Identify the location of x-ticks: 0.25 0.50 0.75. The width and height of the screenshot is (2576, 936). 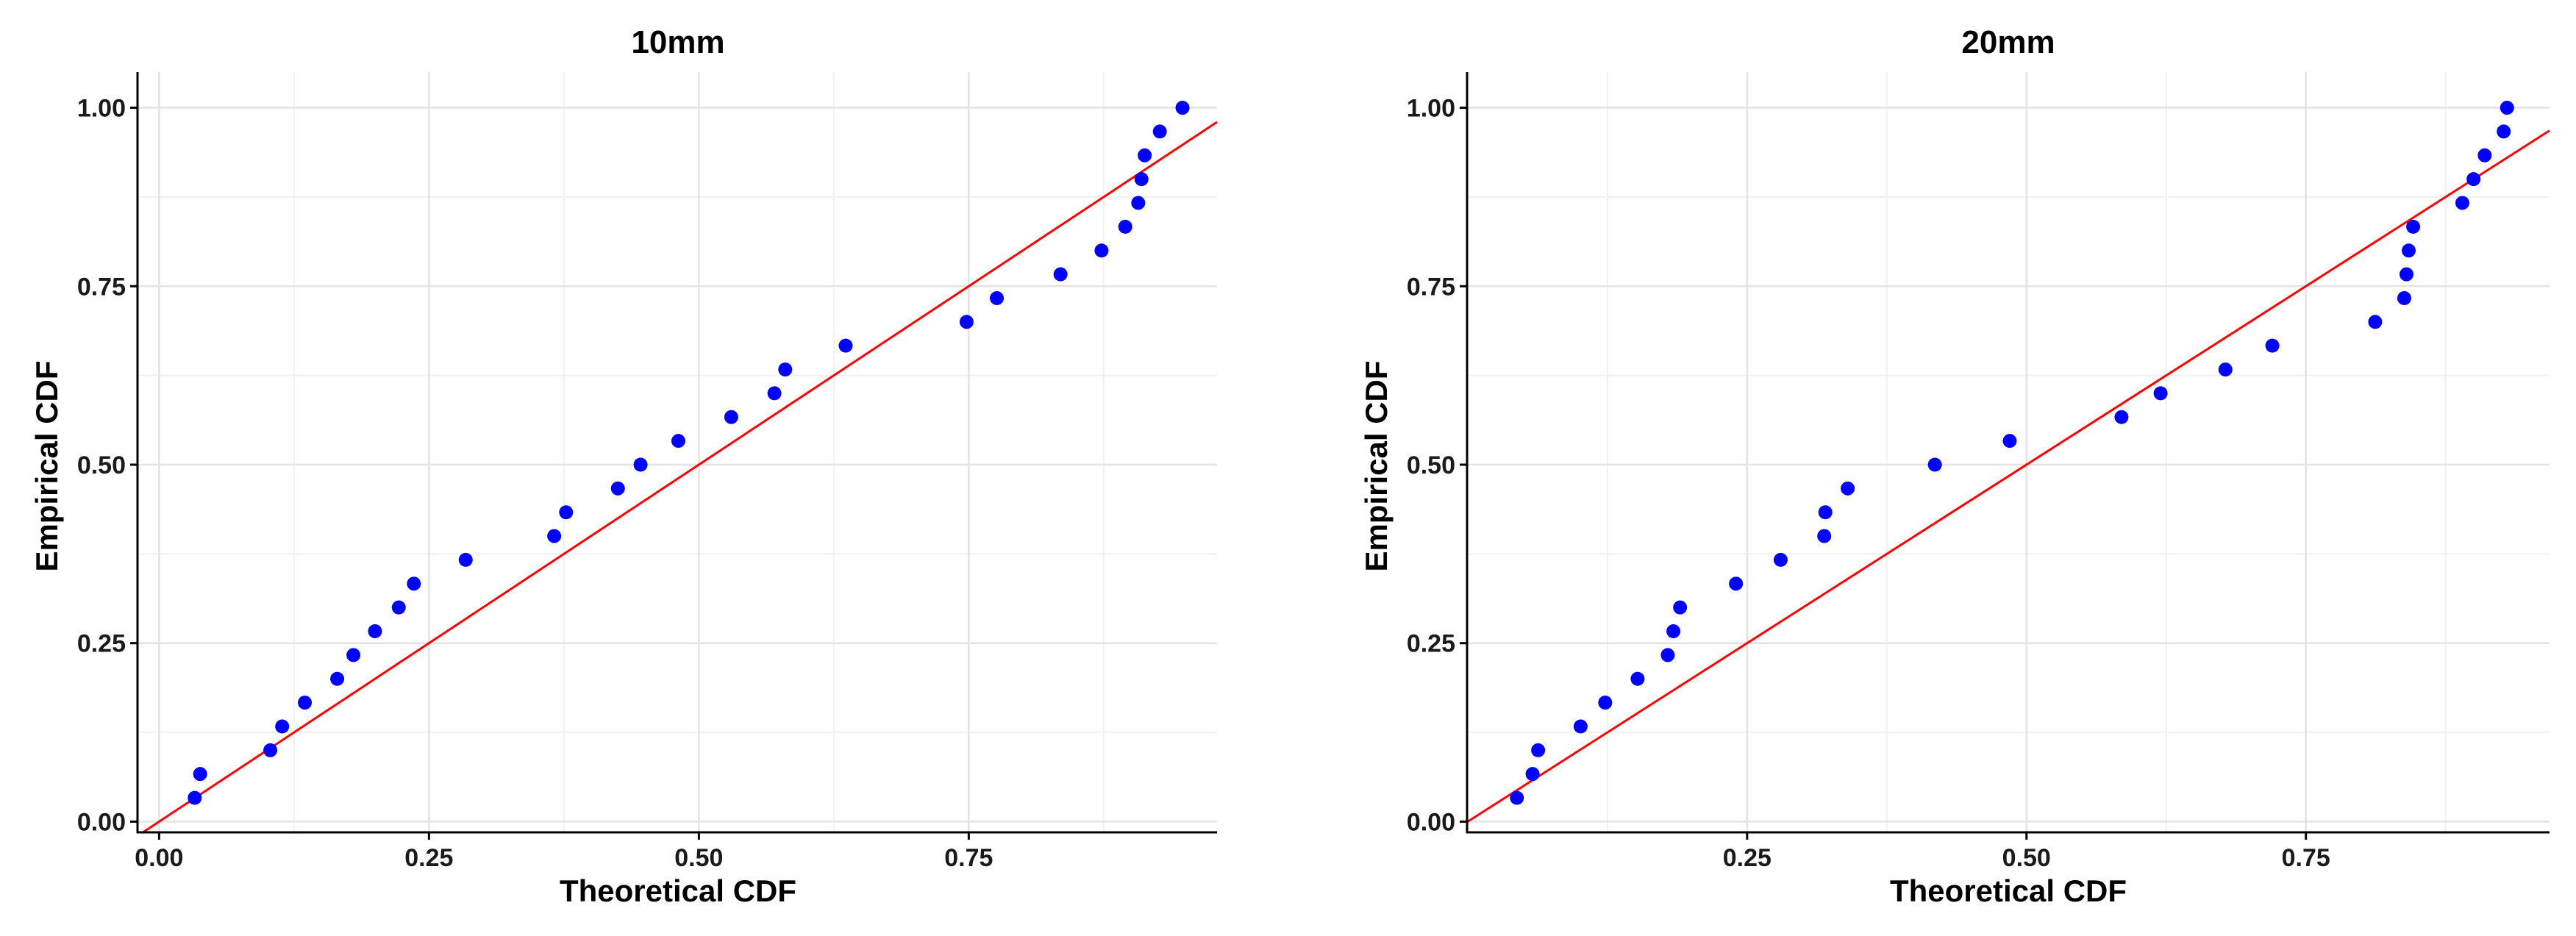
(2026, 852).